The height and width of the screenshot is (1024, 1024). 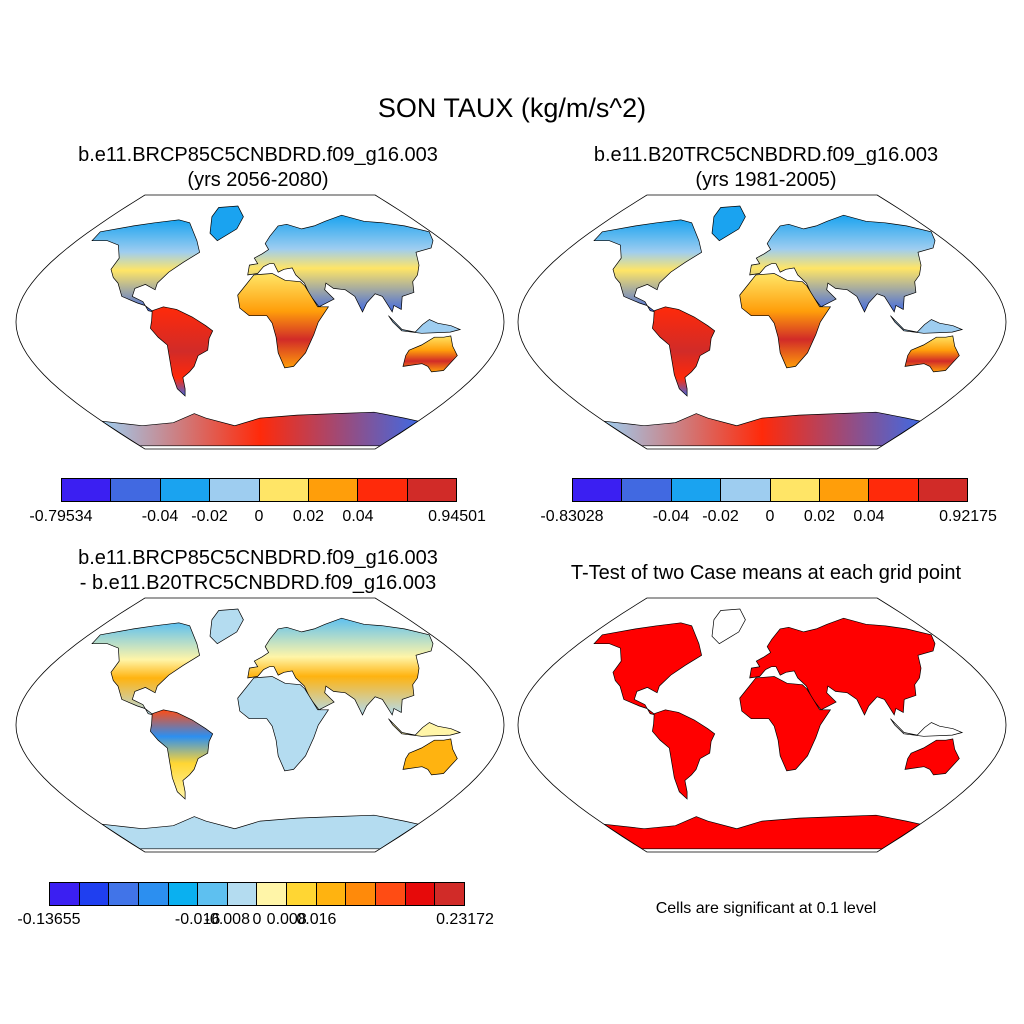 What do you see at coordinates (258, 558) in the screenshot?
I see `panel3-title-line1: b.e11.BRCP85C5CNBDRD.f09_g16.003` at bounding box center [258, 558].